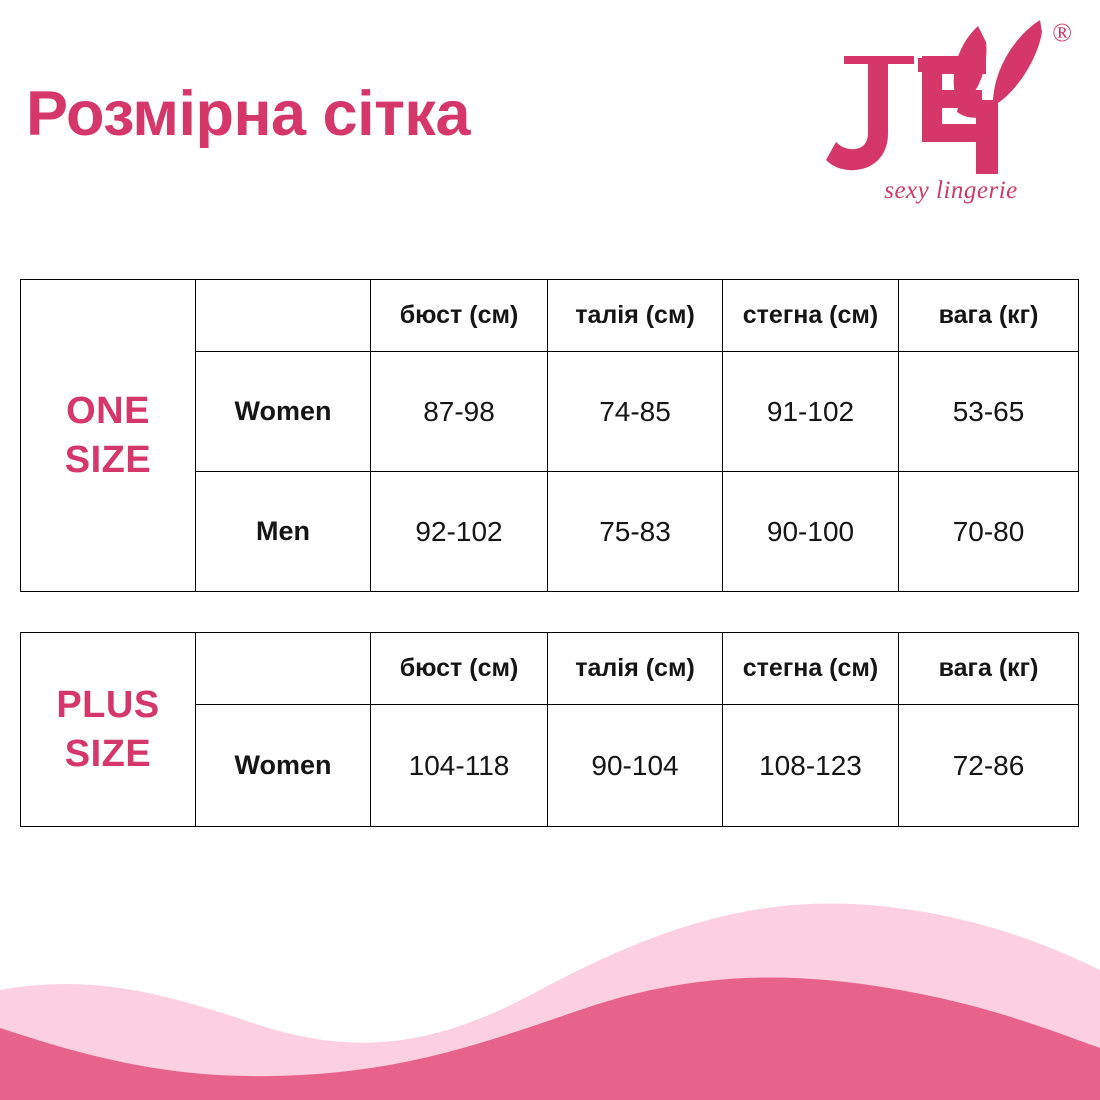 The image size is (1100, 1100). What do you see at coordinates (988, 411) in the screenshot?
I see `cell-weight: 53-65` at bounding box center [988, 411].